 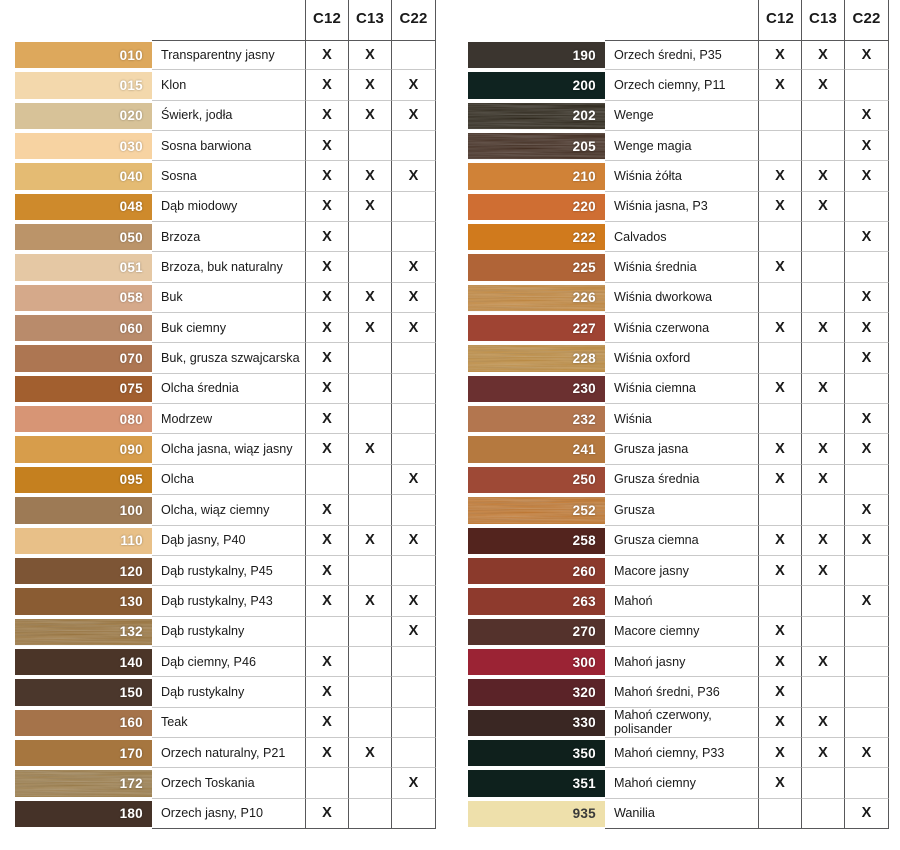 What do you see at coordinates (536, 85) in the screenshot?
I see `color-swatch: 200` at bounding box center [536, 85].